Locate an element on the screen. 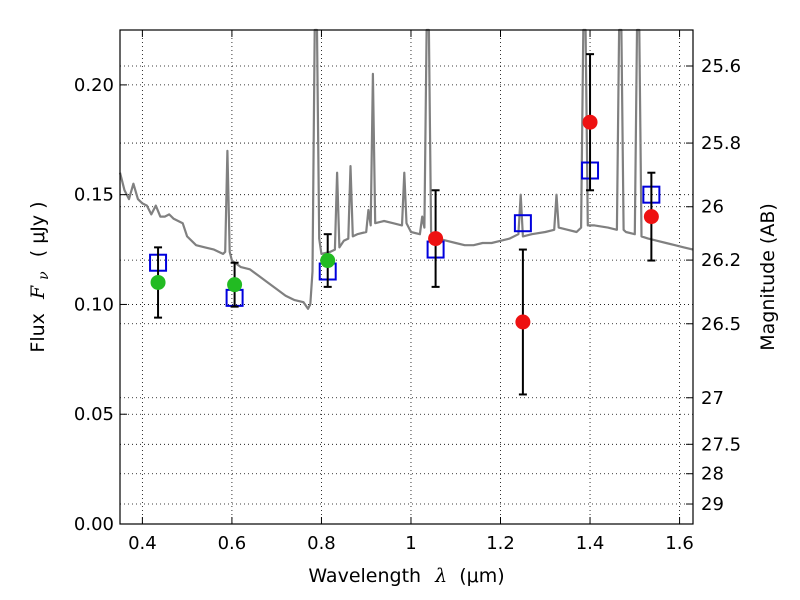 The width and height of the screenshot is (800, 600). right-tick-label: 26.2 is located at coordinates (721, 260).